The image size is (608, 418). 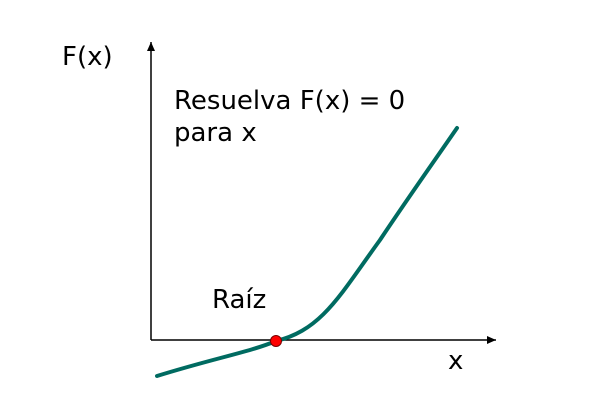 What do you see at coordinates (239, 300) in the screenshot?
I see `root-label: Raíz` at bounding box center [239, 300].